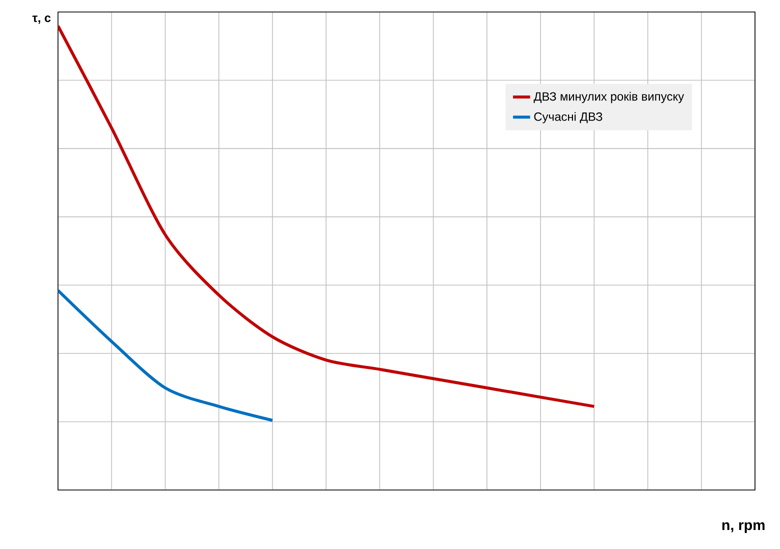 Image resolution: width=780 pixels, height=549 pixels. Describe the element at coordinates (568, 118) in the screenshot. I see `legend-label: Сучасні ДВЗ` at that location.